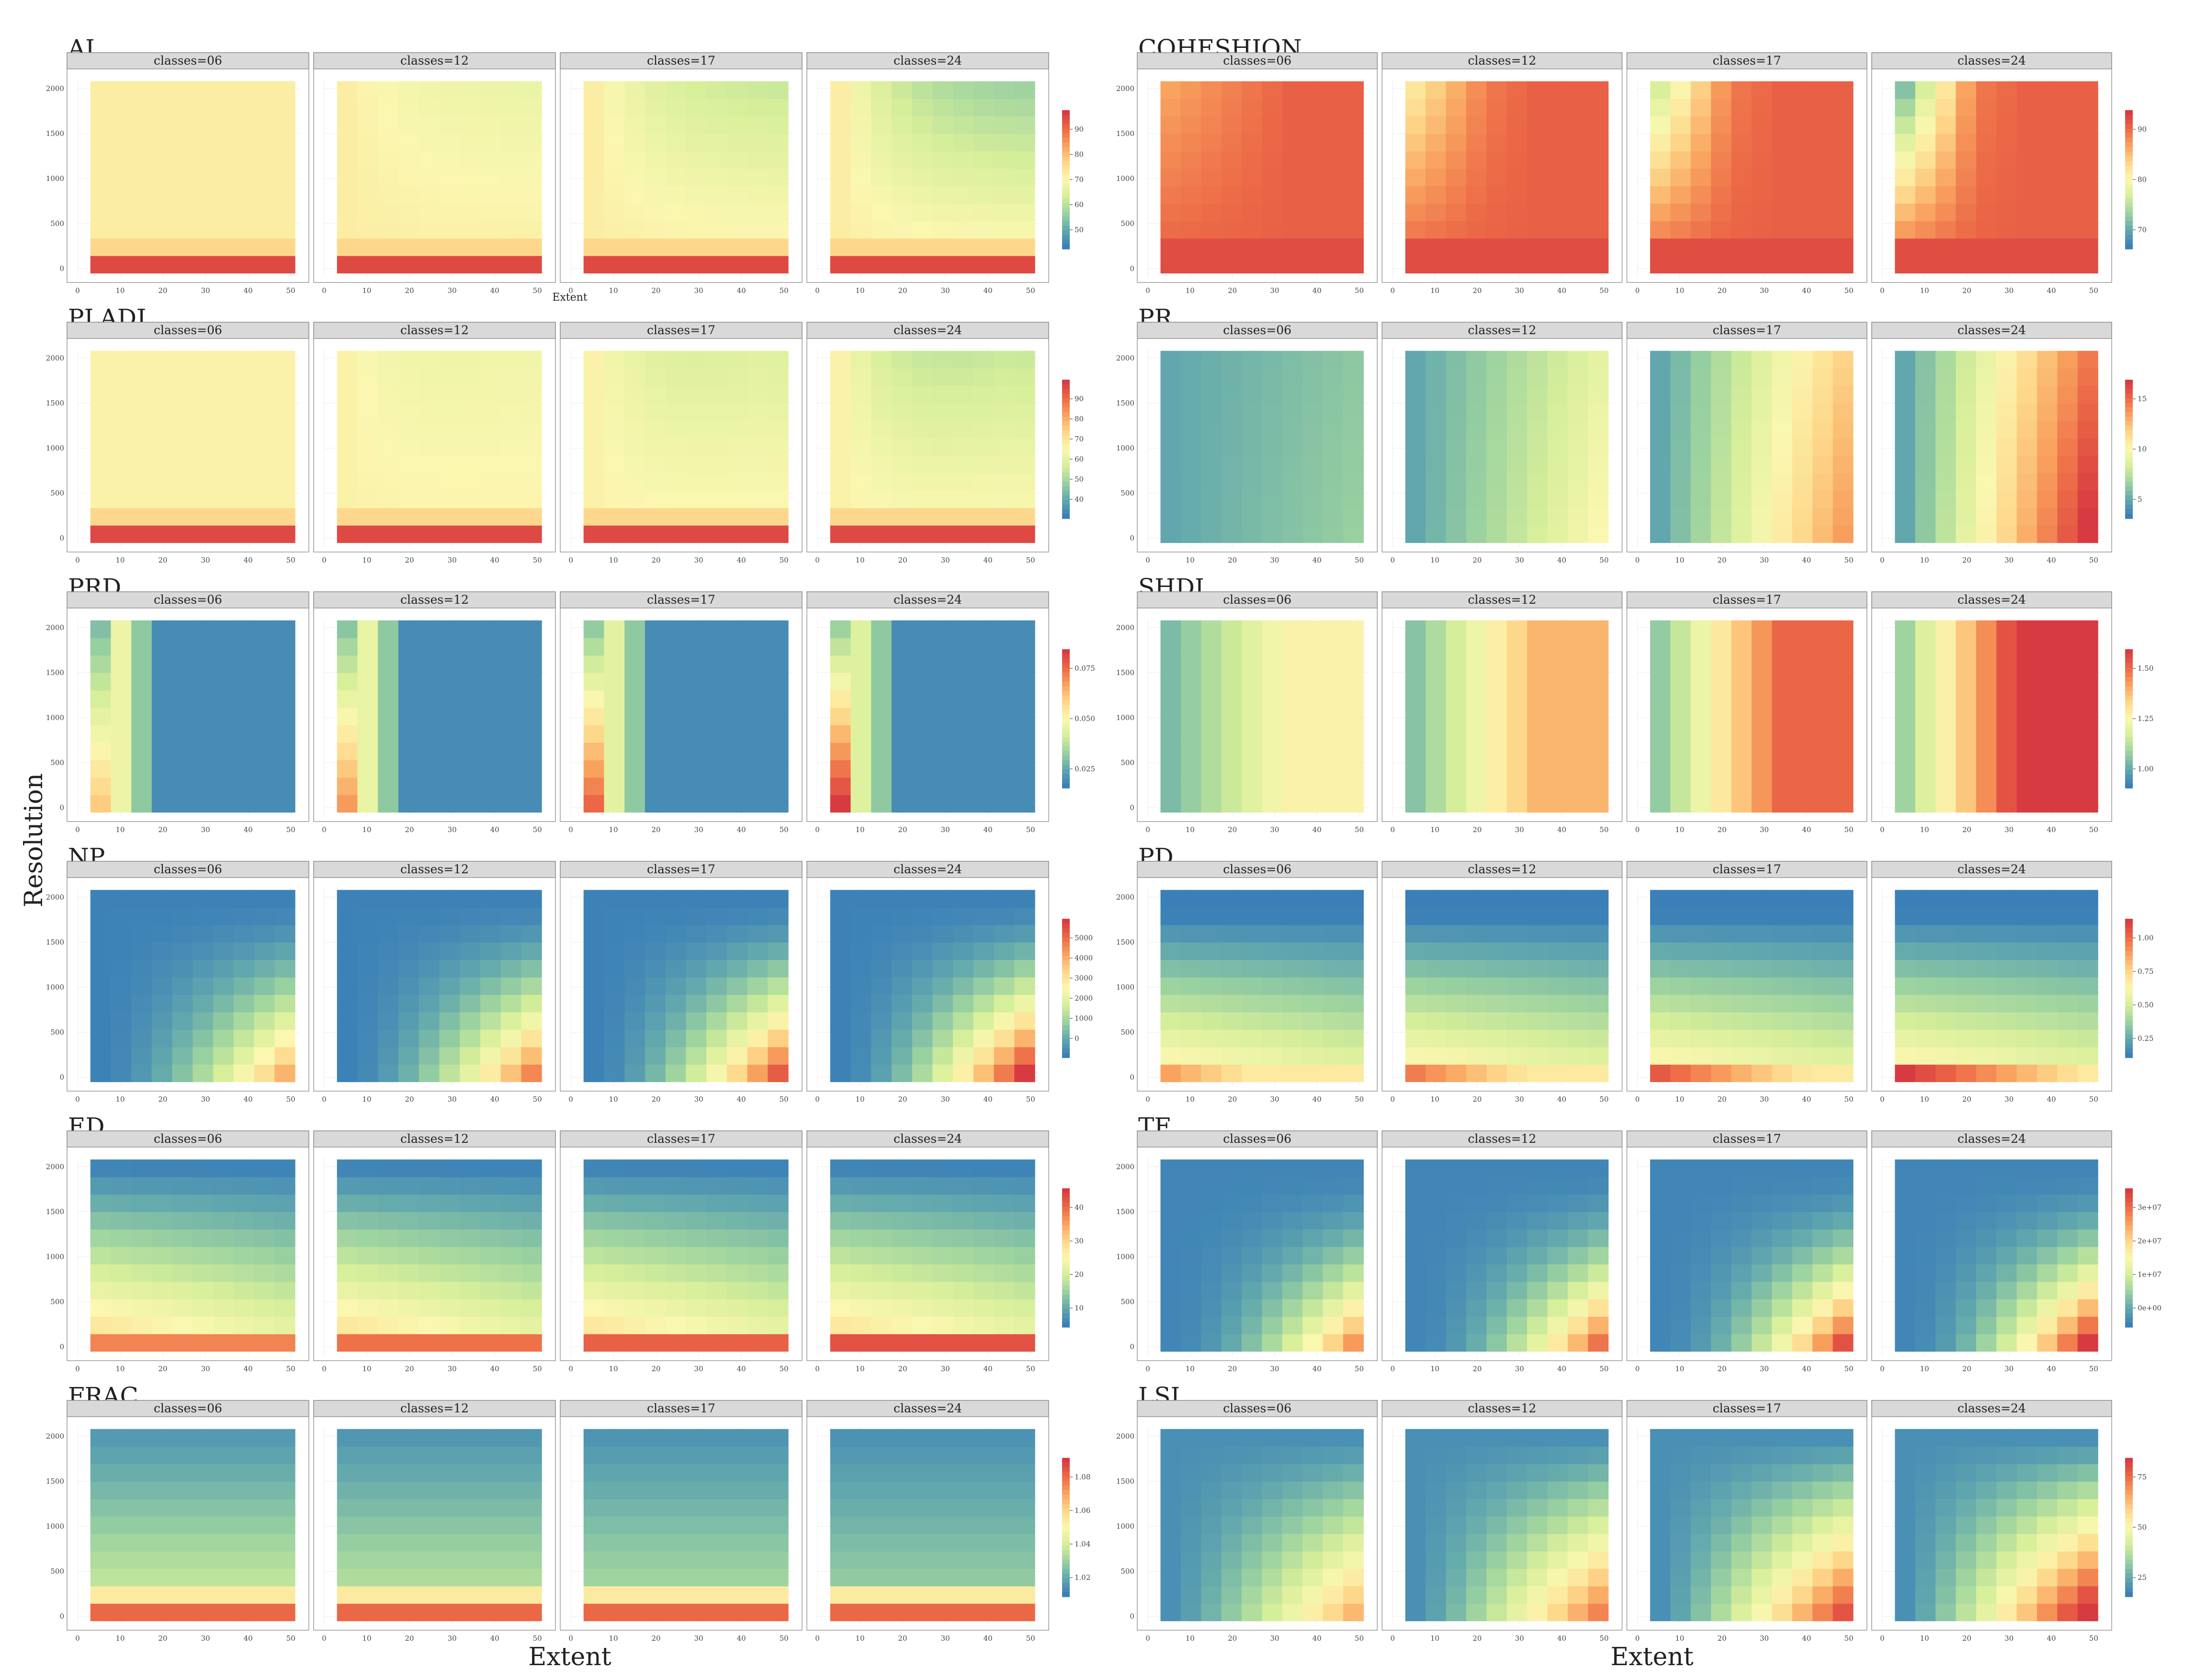 The height and width of the screenshot is (1680, 2207). Describe the element at coordinates (1502, 600) in the screenshot. I see `facet-strip` at that location.